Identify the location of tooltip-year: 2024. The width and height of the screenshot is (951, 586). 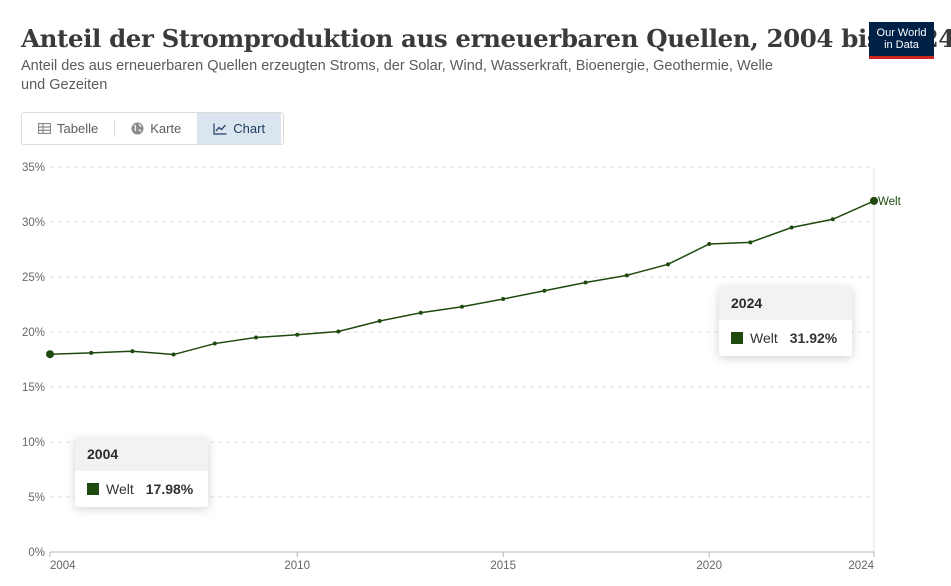
(785, 303).